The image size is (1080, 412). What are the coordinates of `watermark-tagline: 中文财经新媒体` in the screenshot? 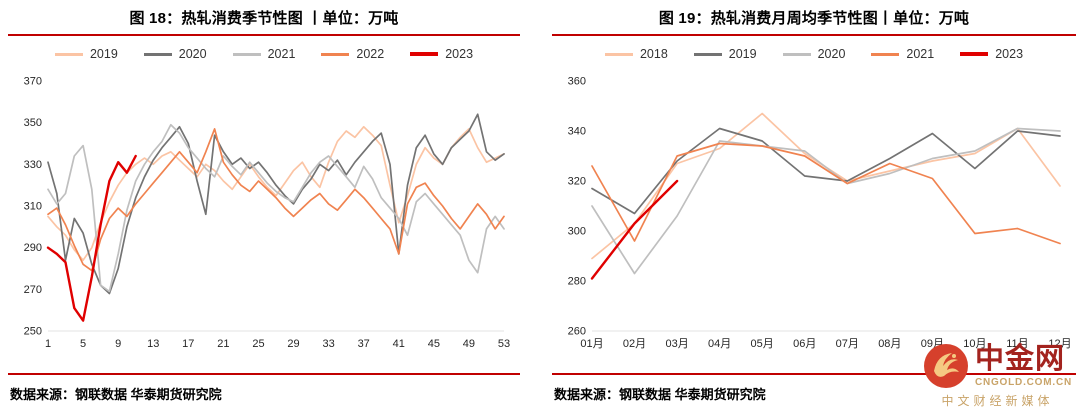 It's located at (997, 401).